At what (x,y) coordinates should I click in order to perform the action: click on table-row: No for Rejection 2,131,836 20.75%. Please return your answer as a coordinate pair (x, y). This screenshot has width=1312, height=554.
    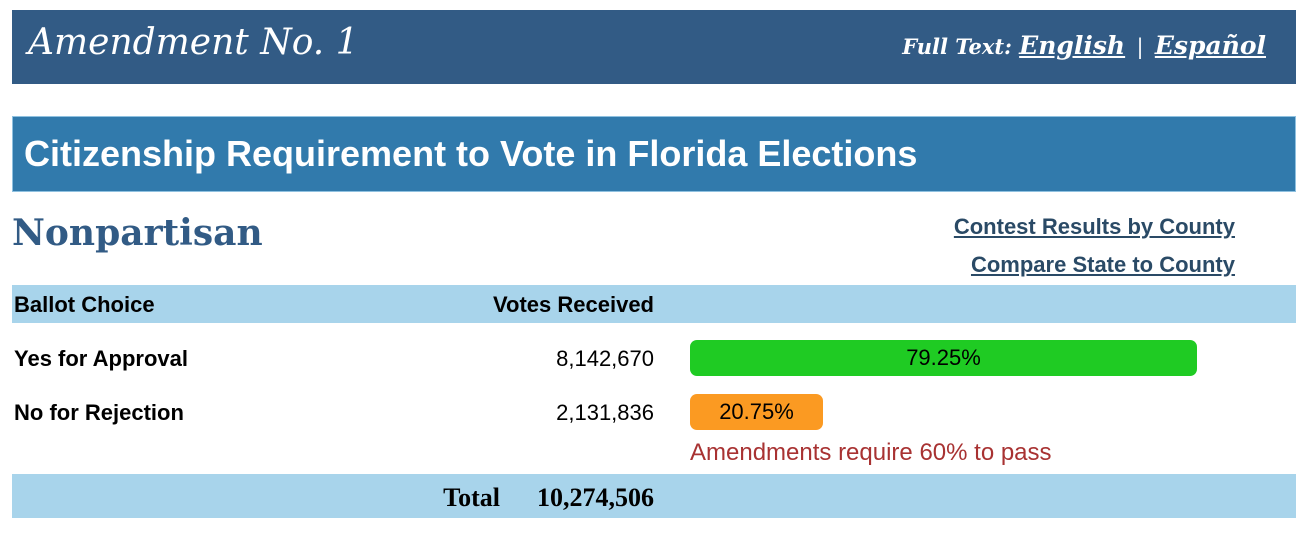
    Looking at the image, I should click on (654, 414).